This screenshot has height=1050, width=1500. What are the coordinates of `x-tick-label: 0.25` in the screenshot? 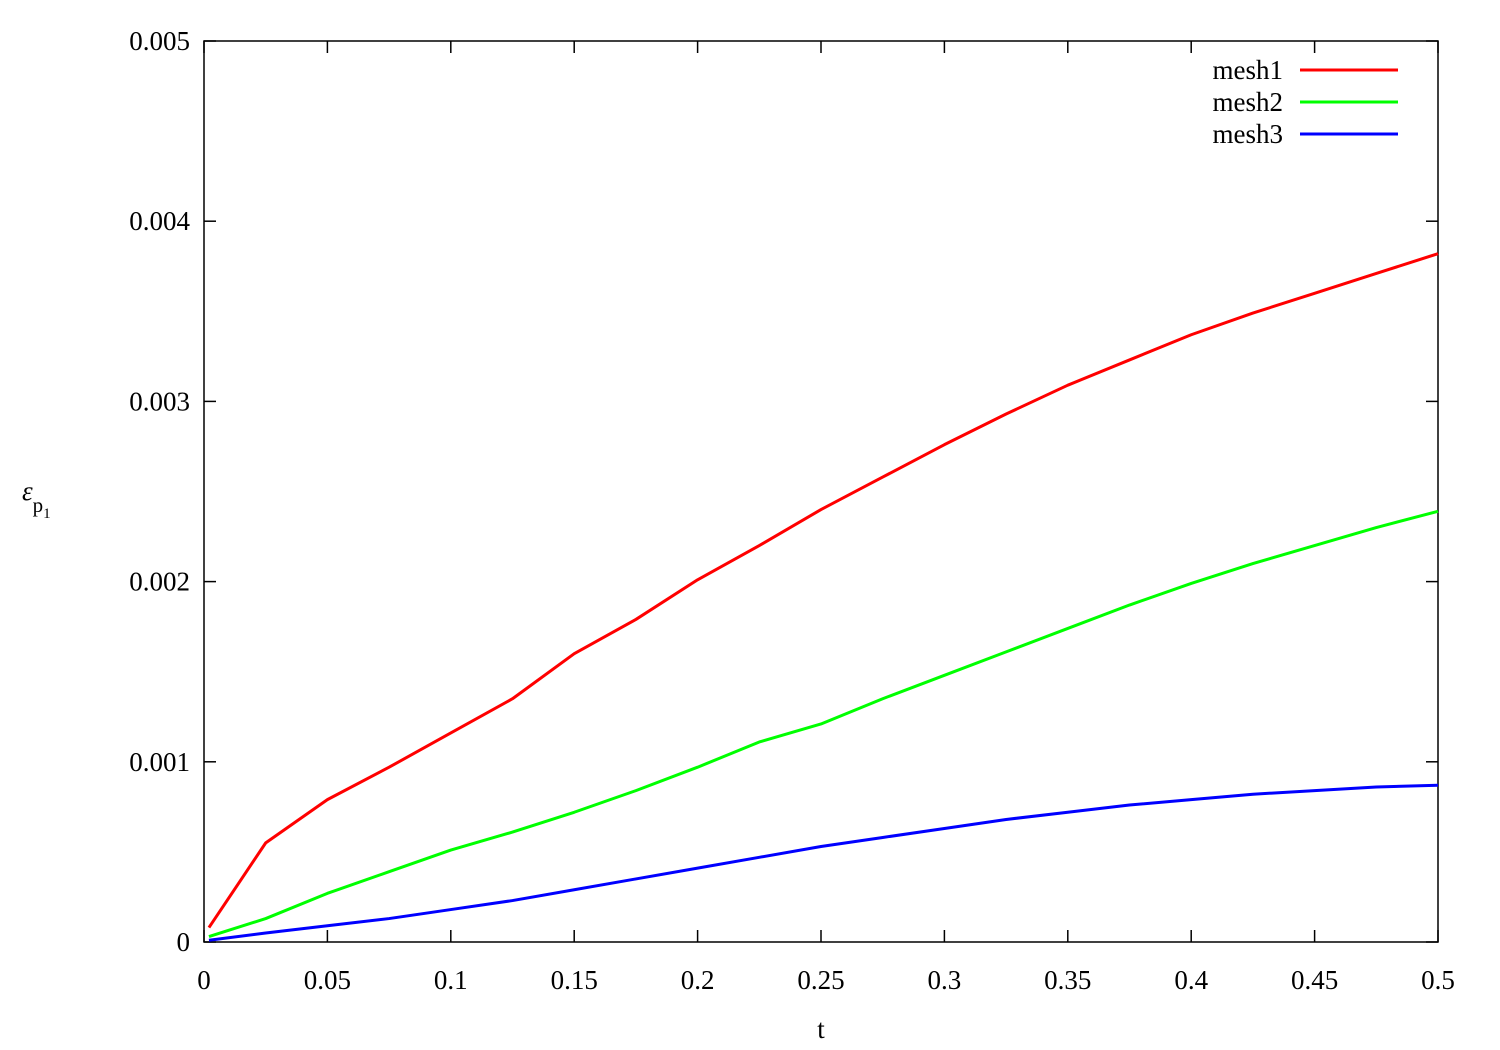 It's located at (820, 980).